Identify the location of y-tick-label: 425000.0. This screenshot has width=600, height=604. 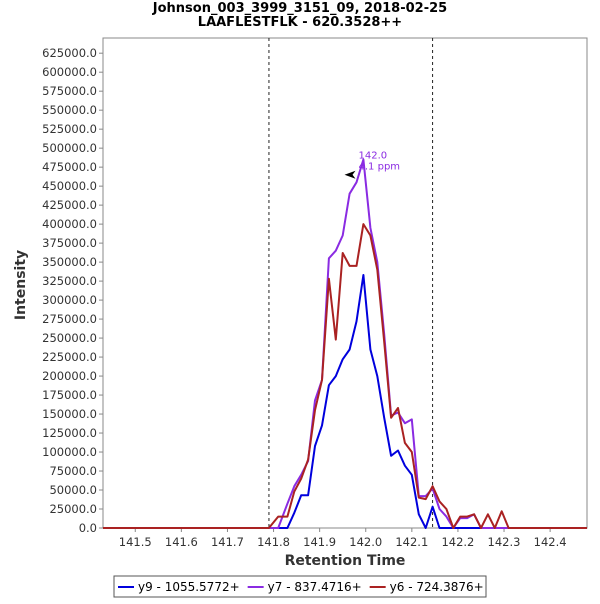
(69, 205).